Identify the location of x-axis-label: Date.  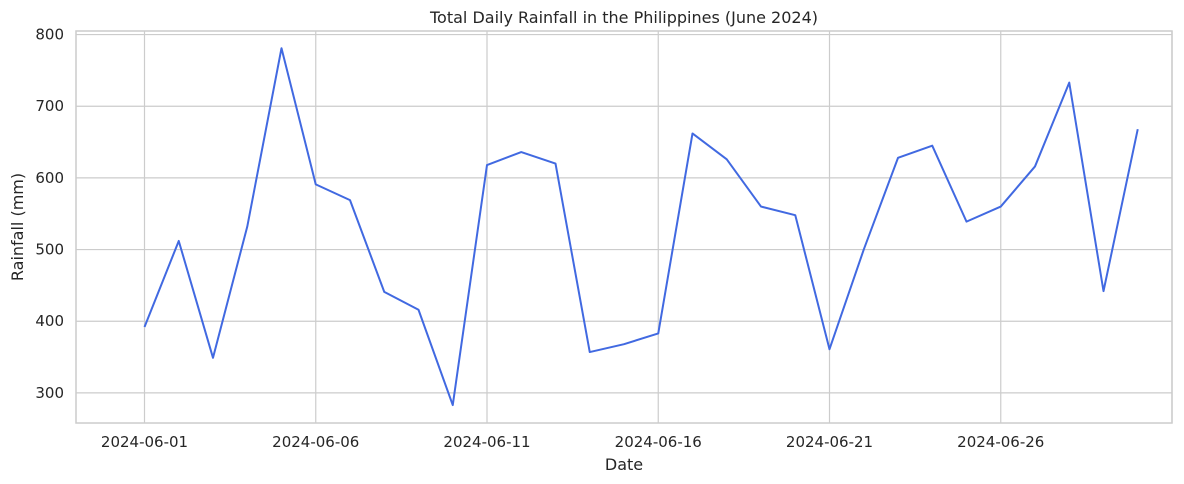
(624, 464).